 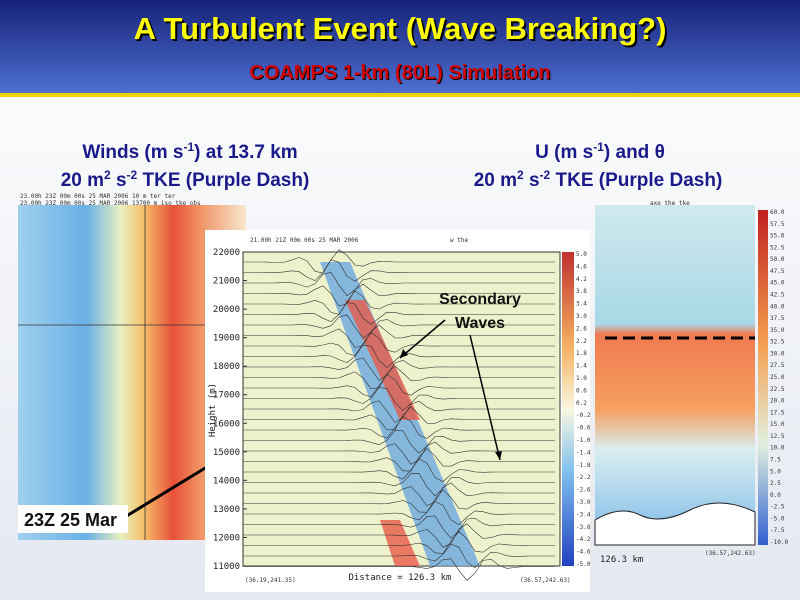 What do you see at coordinates (777, 271) in the screenshot?
I see `colorbar-label: 47.5` at bounding box center [777, 271].